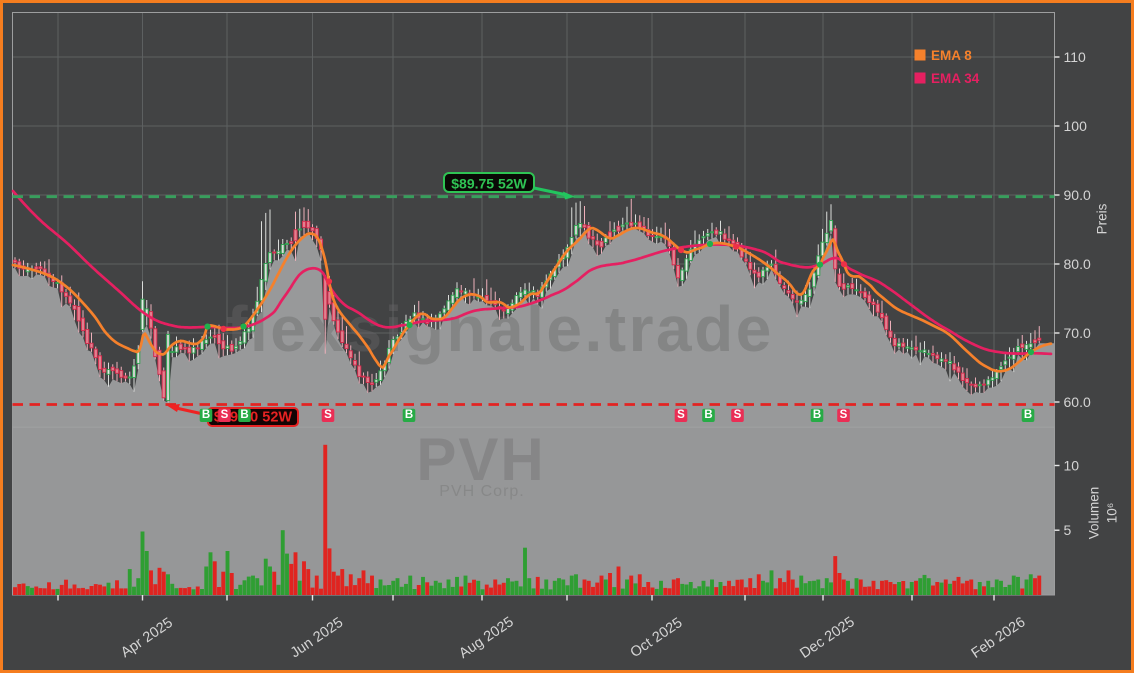 The height and width of the screenshot is (673, 1134). What do you see at coordinates (955, 78) in the screenshot?
I see `svg-text: EMA 34` at bounding box center [955, 78].